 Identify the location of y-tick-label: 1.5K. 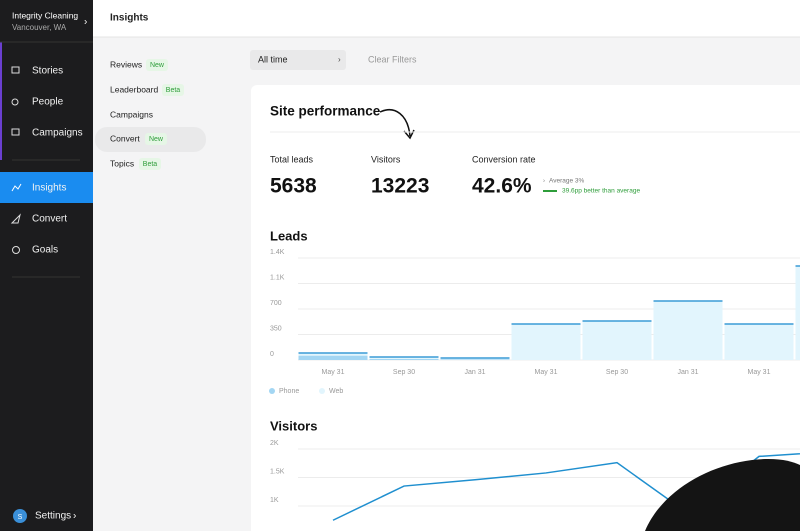
(277, 471).